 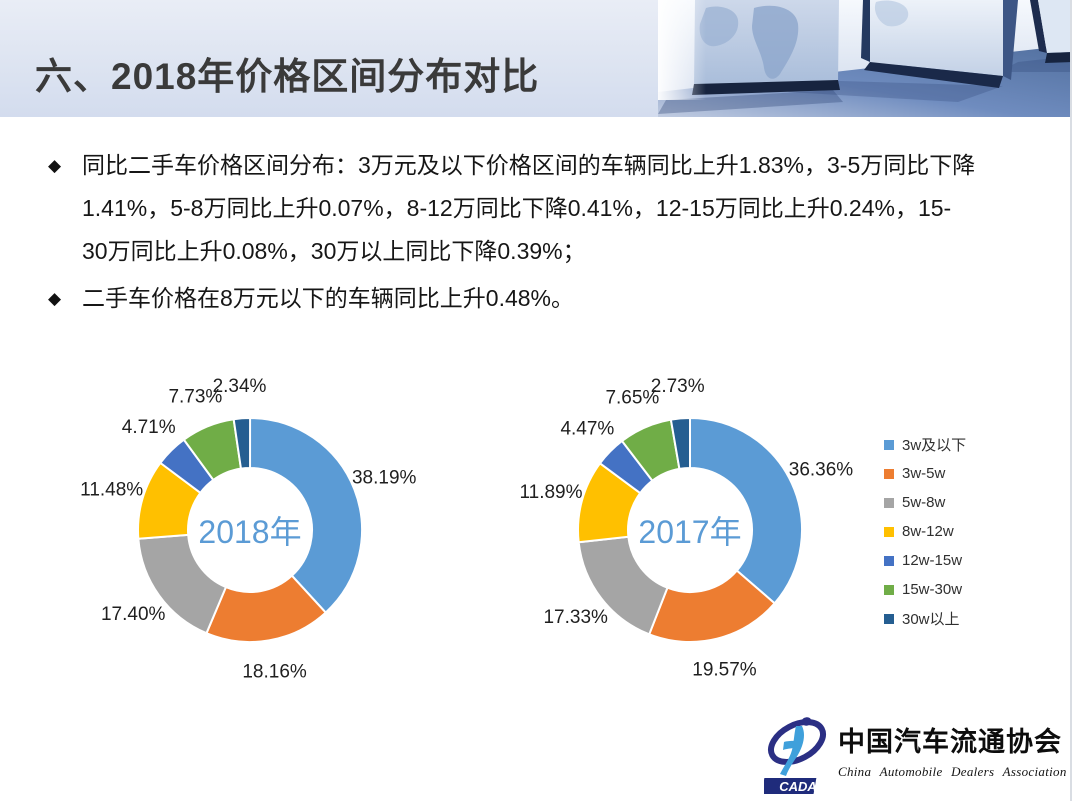 What do you see at coordinates (384, 477) in the screenshot?
I see `slice-data-label: 38.19%` at bounding box center [384, 477].